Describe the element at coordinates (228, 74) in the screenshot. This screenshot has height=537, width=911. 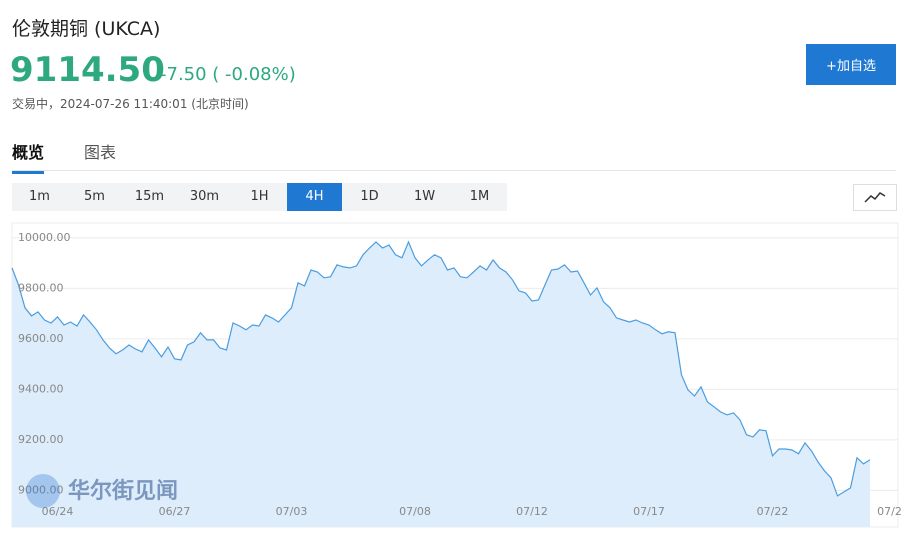
I see `change: -7.50 ( -0.08%)` at that location.